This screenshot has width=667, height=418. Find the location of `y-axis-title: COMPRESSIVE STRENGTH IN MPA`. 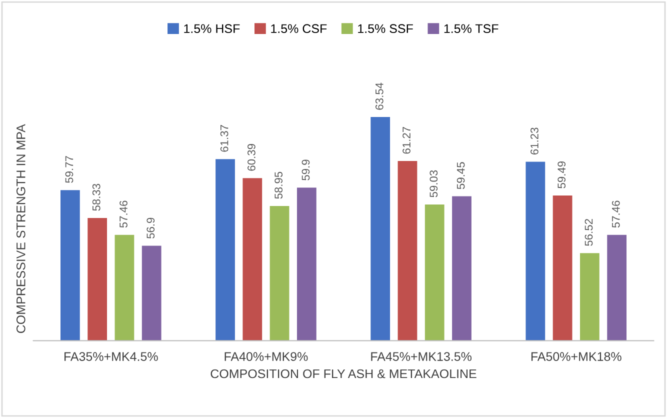

y-axis-title: COMPRESSIVE STRENGTH IN MPA is located at coordinates (21, 228).